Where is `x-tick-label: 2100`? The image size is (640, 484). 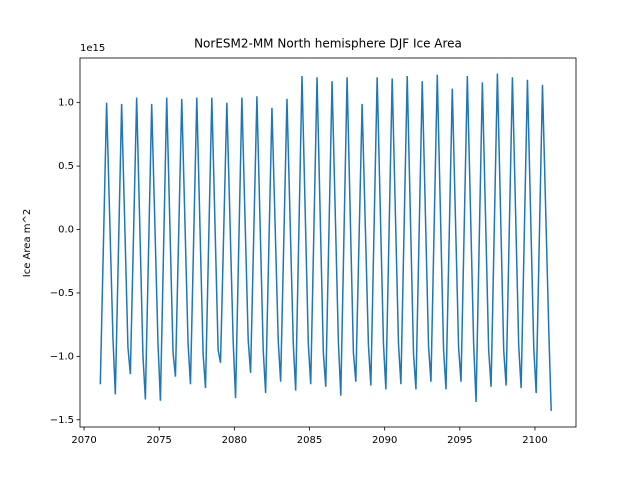
x-tick-label: 2100 is located at coordinates (534, 440).